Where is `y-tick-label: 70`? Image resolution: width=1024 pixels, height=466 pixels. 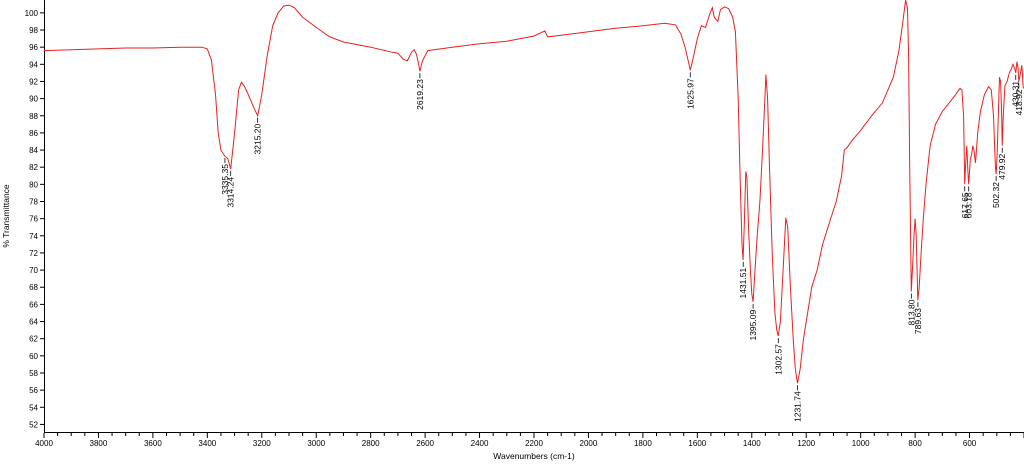
y-tick-label: 70 is located at coordinates (33, 270).